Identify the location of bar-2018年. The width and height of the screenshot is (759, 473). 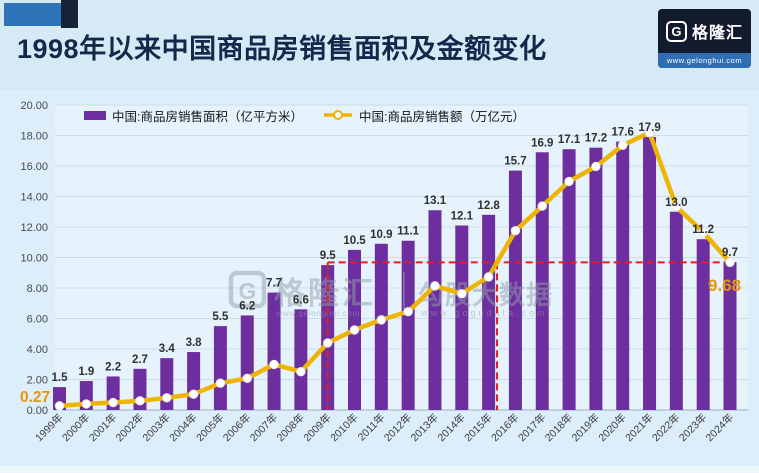
(569, 279).